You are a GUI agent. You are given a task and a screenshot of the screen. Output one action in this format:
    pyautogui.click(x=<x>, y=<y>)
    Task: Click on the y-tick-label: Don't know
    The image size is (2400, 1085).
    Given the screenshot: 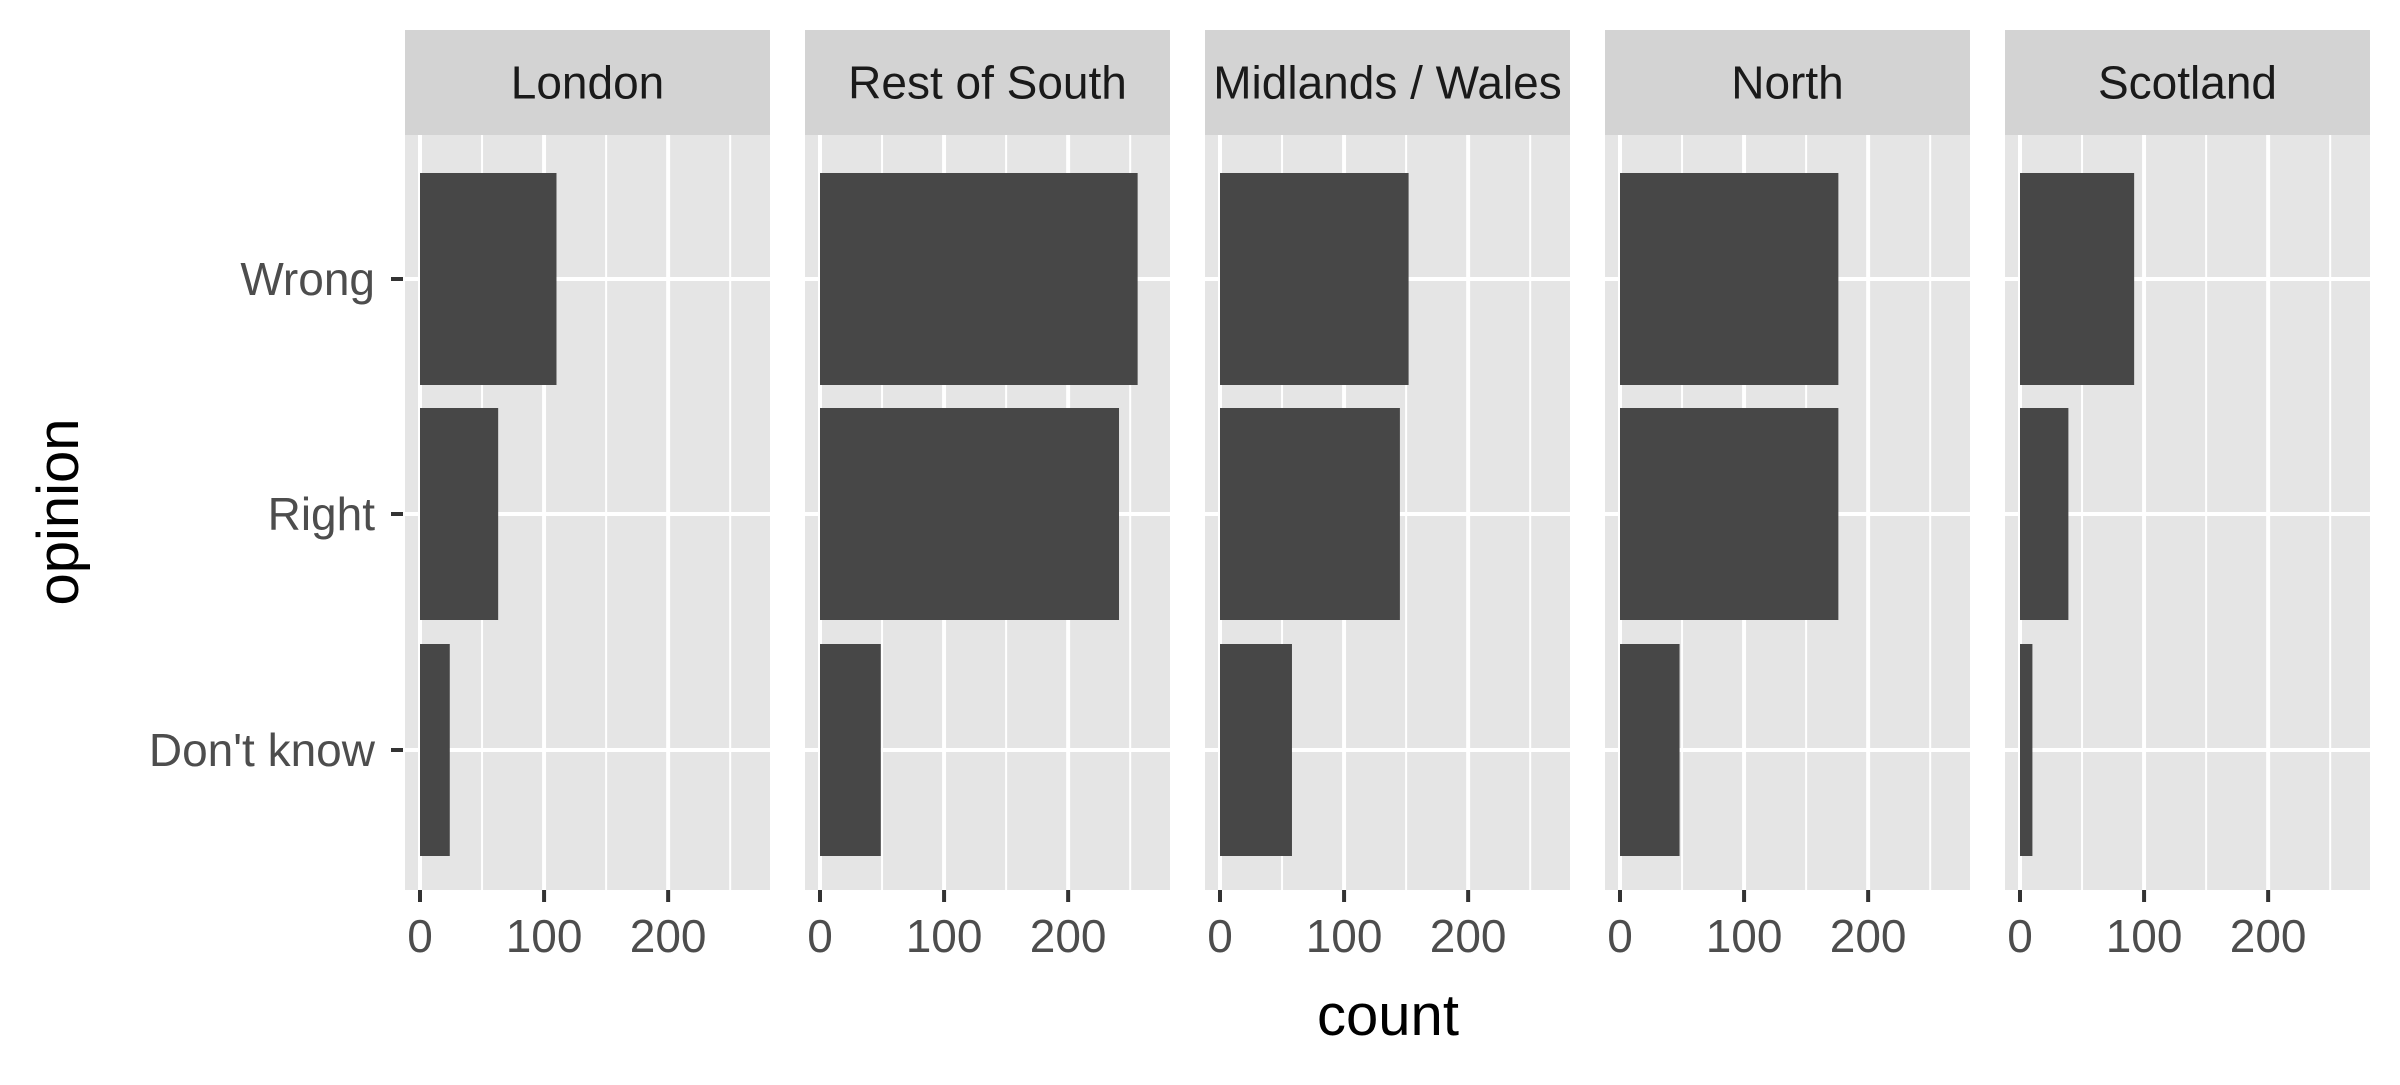 What is the action you would take?
    pyautogui.click(x=262, y=750)
    